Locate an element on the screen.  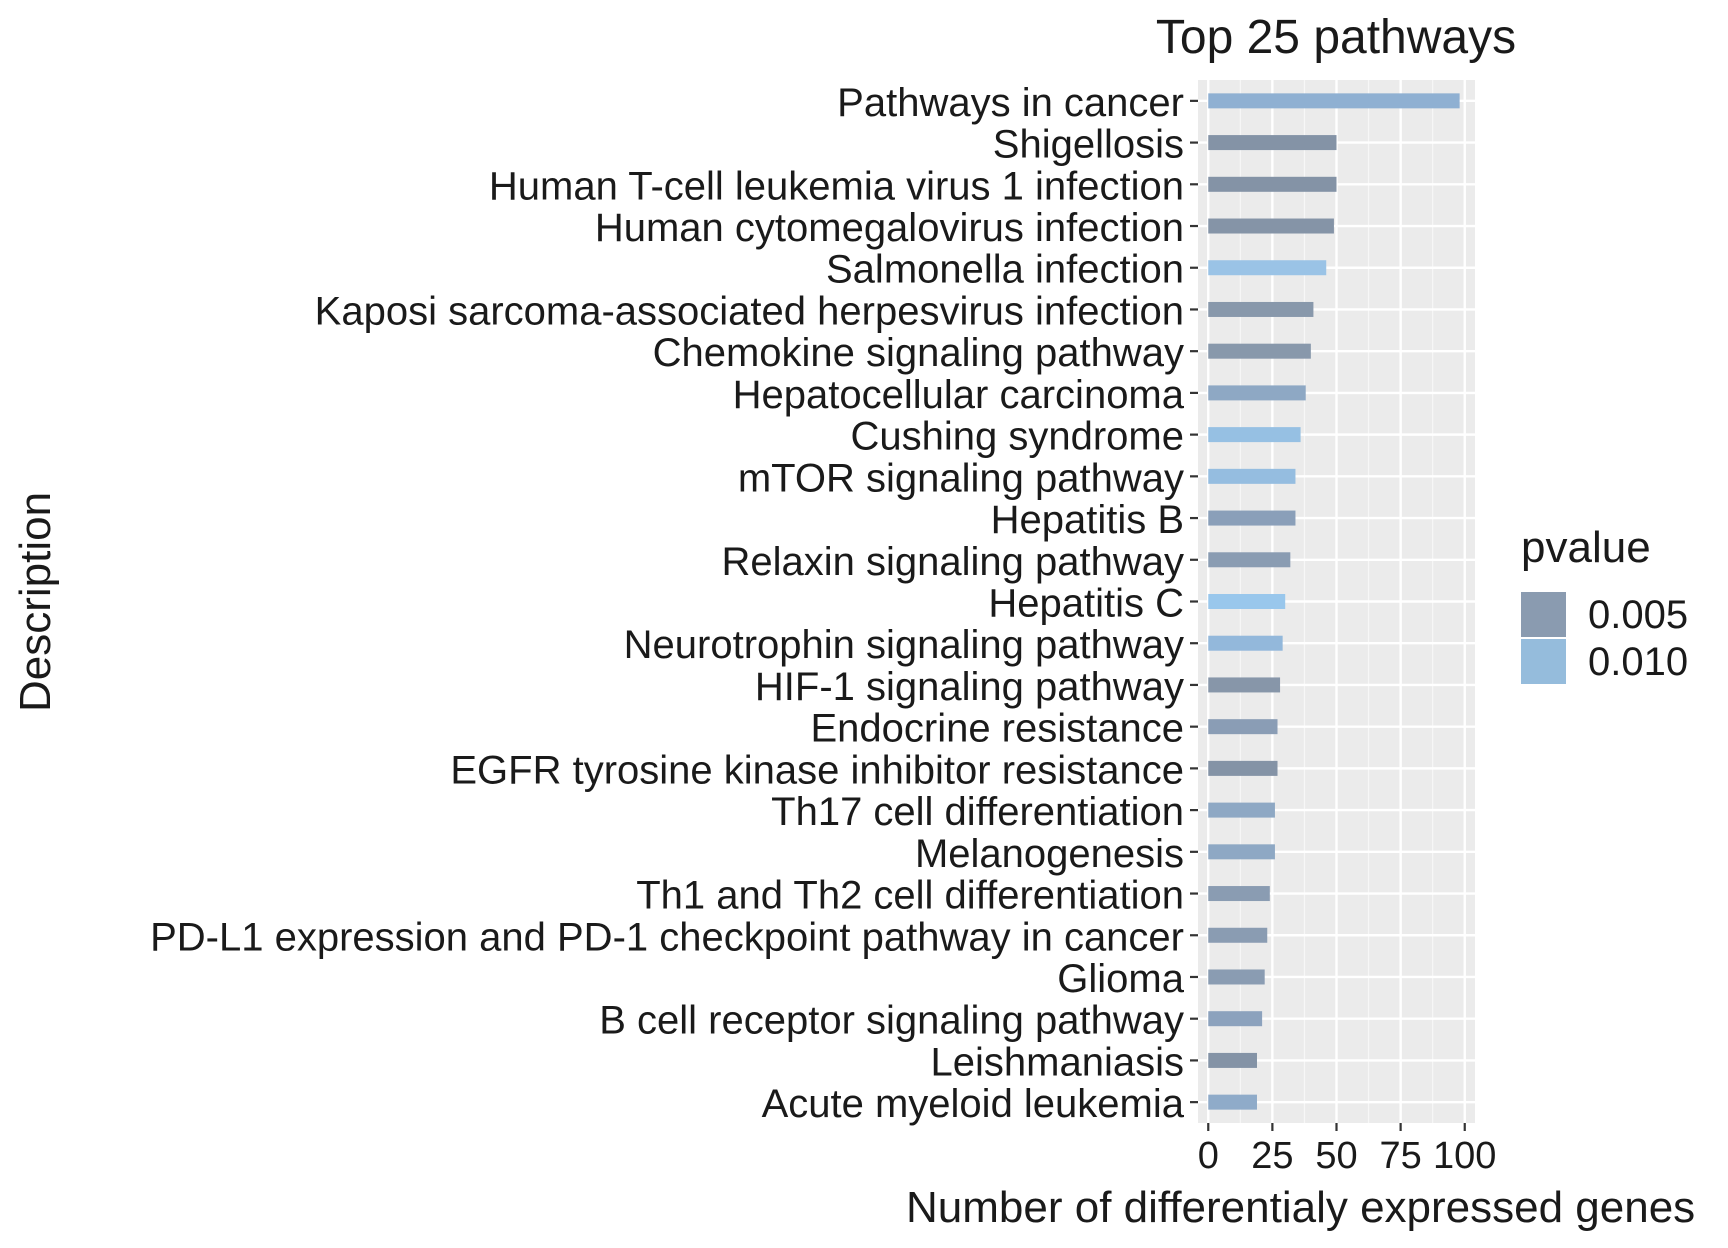
x-axis-label: Number of differentialy expressed genes is located at coordinates (1300, 1207).